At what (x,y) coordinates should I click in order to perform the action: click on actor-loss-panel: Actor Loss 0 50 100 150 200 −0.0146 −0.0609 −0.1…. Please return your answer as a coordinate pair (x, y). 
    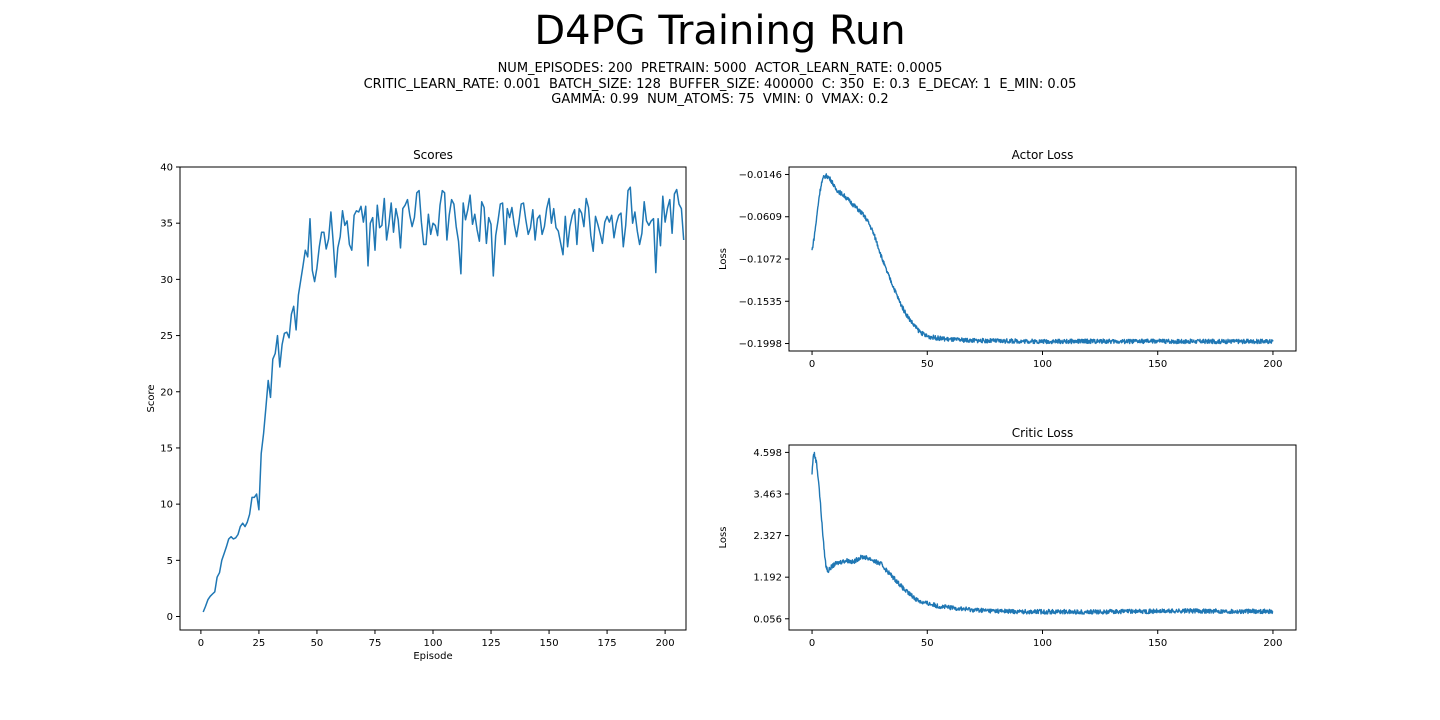
    Looking at the image, I should click on (1007, 259).